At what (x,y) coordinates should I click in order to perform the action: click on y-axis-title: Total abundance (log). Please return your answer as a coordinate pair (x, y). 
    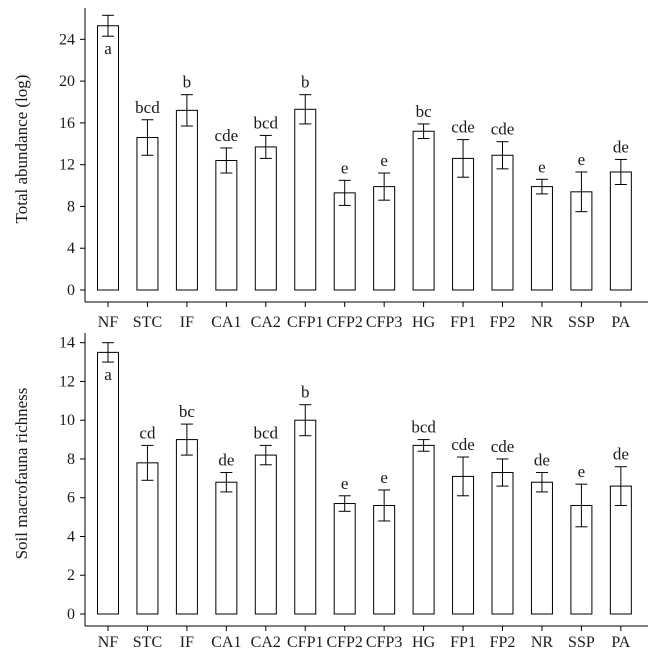
    Looking at the image, I should click on (21, 149).